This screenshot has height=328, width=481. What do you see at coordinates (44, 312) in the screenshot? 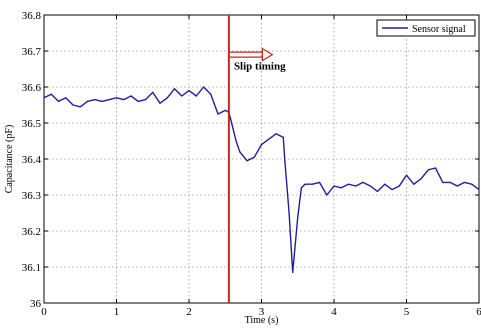
I see `x-tick-label: 0` at bounding box center [44, 312].